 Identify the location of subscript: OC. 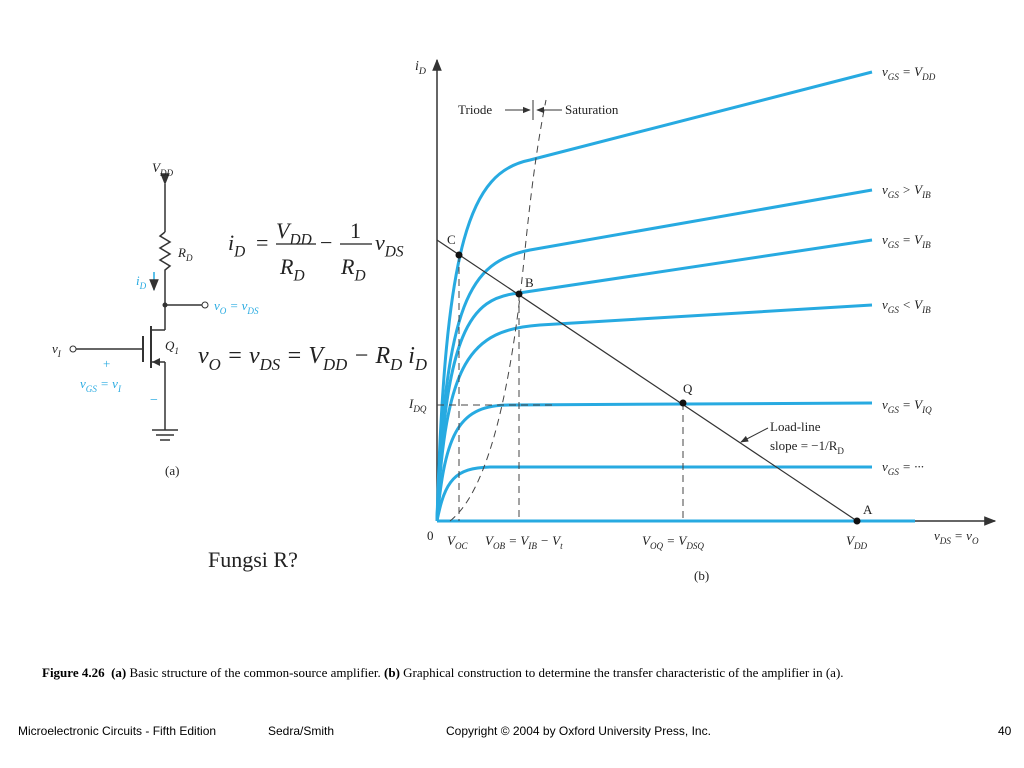
(462, 546).